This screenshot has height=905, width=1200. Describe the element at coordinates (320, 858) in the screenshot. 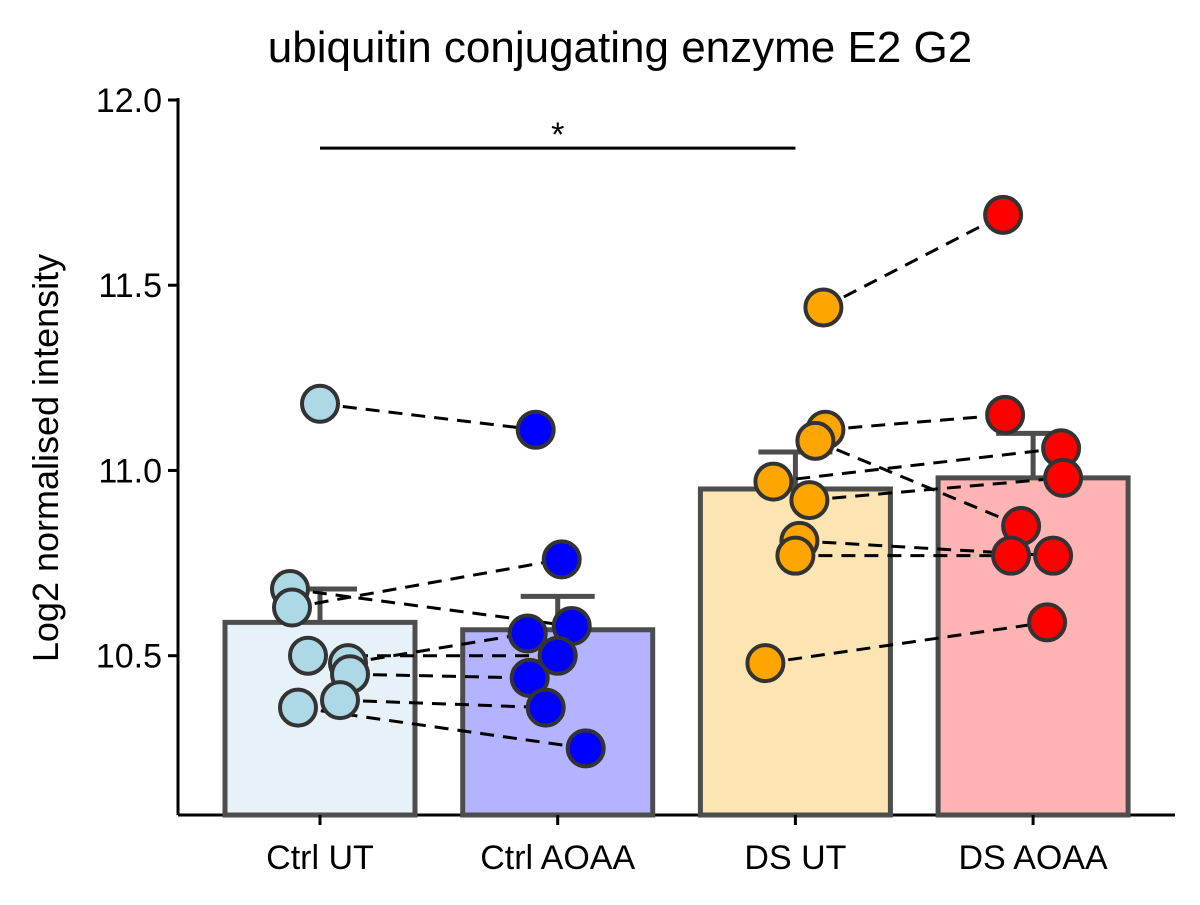

I see `x-tick-label: Ctrl UT` at that location.